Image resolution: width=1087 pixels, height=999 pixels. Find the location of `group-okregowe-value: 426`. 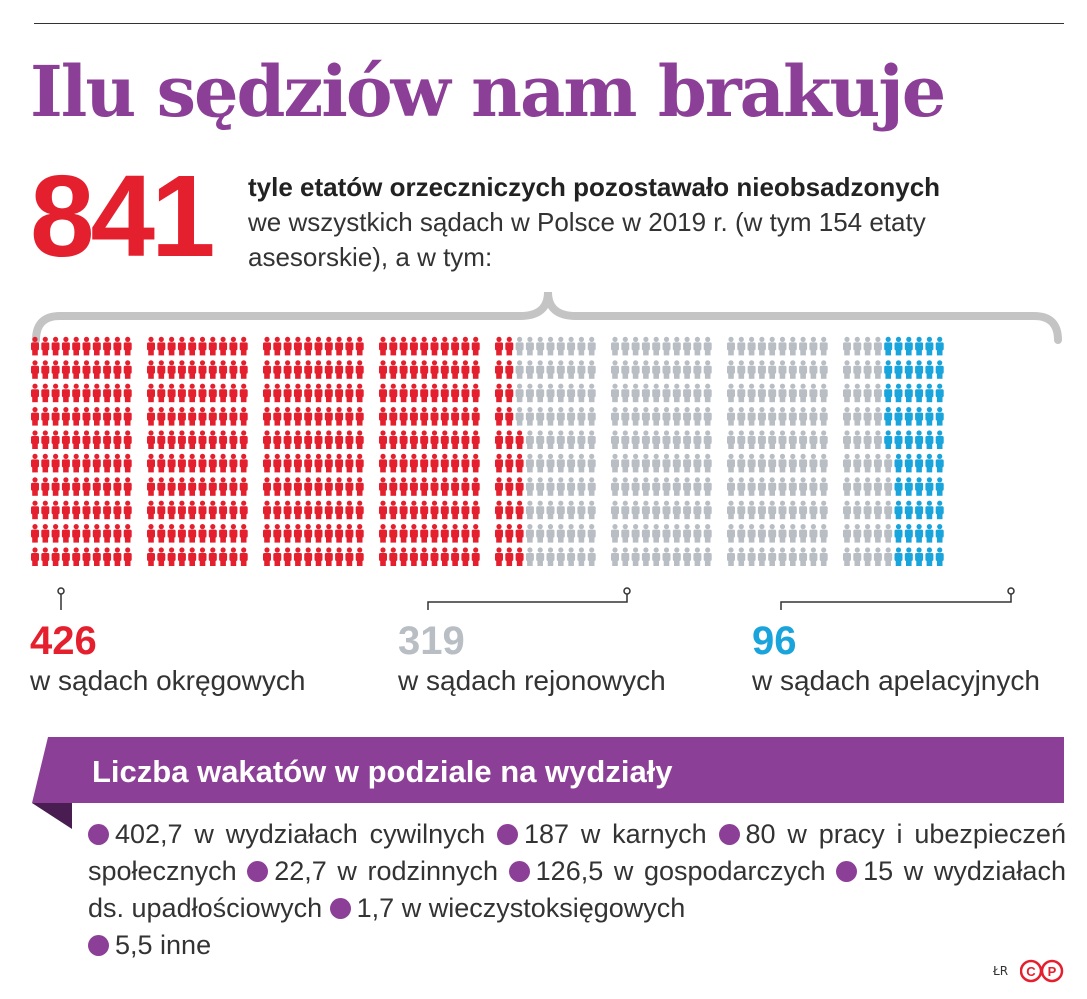

group-okregowe-value: 426 is located at coordinates (63, 641).